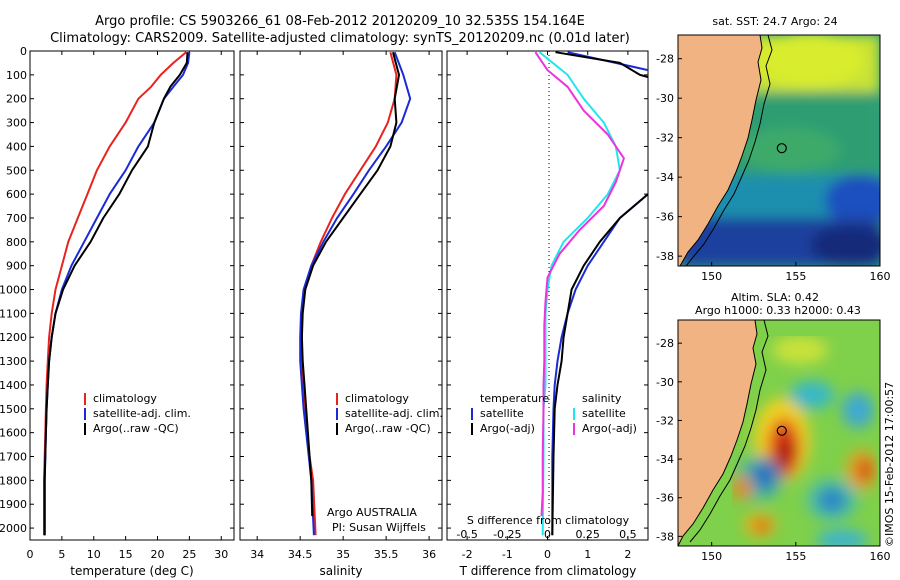 The height and width of the screenshot is (580, 900). Describe the element at coordinates (548, 571) in the screenshot. I see `temperature-difference-axis-label: T difference from climatology` at that location.